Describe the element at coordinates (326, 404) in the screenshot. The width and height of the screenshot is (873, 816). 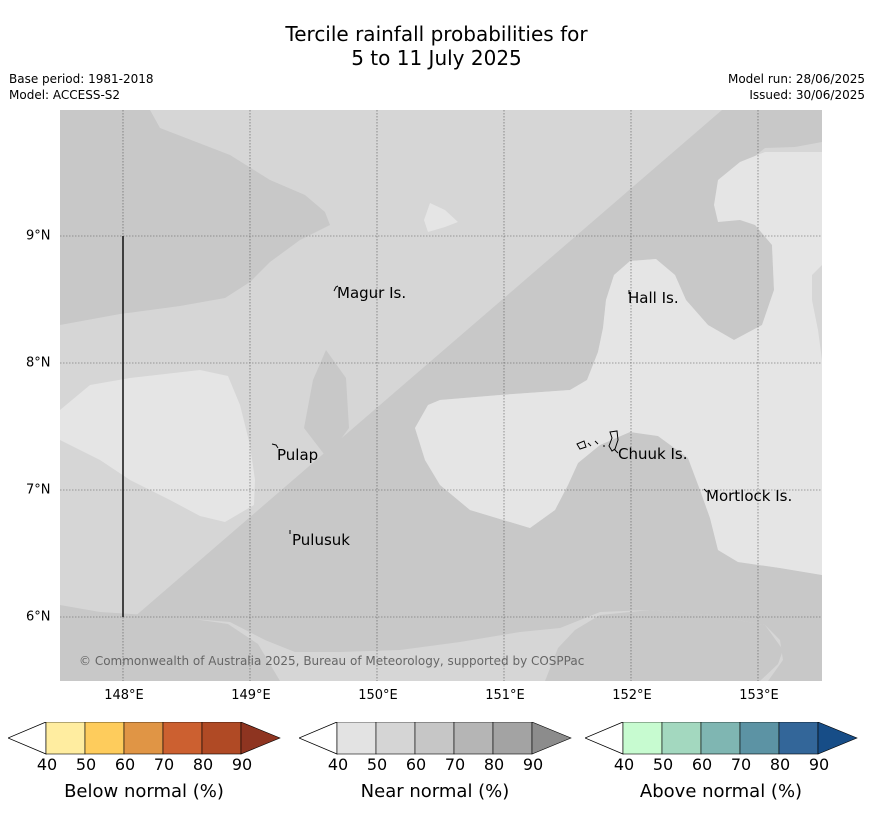
I see `near-normal-60-70-region-central` at that location.